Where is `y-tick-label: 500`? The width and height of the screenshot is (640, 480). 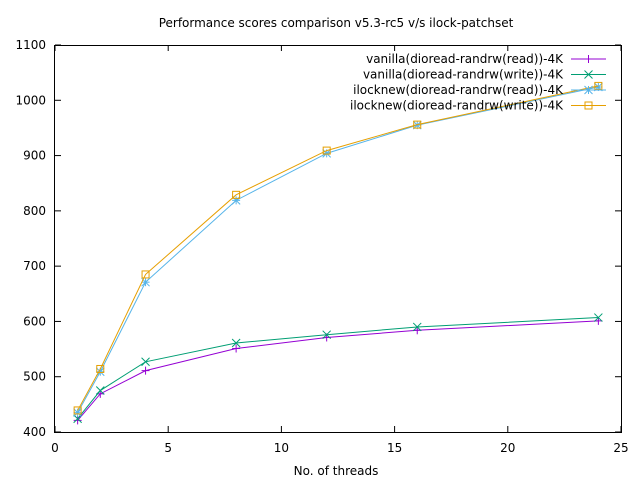 y-tick-label: 500 is located at coordinates (34, 377).